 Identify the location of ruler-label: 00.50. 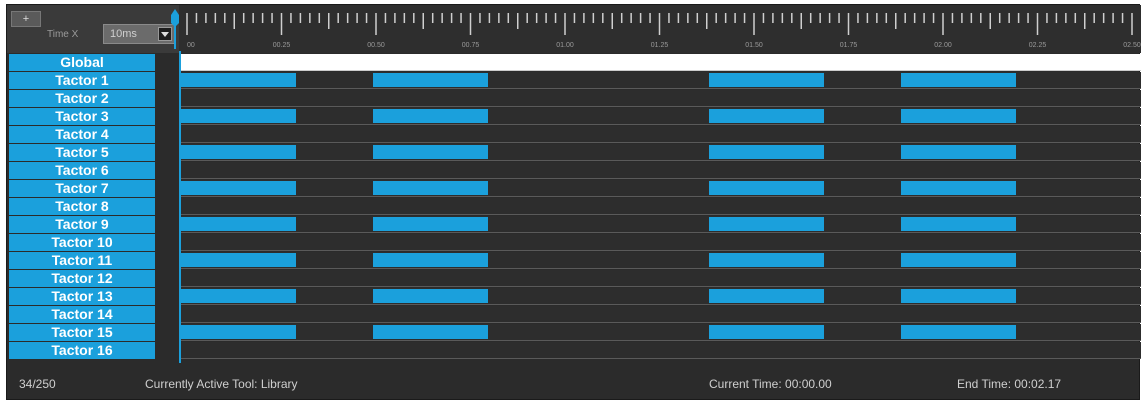
(376, 45).